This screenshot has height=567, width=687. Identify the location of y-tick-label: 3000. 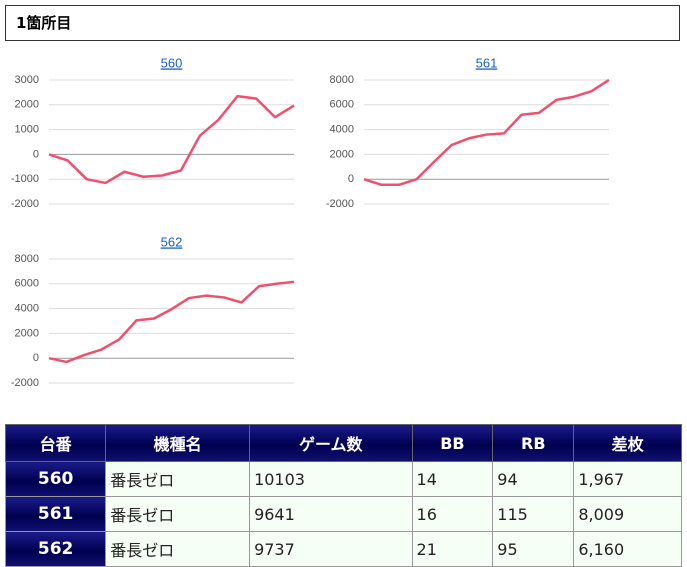
(27, 80).